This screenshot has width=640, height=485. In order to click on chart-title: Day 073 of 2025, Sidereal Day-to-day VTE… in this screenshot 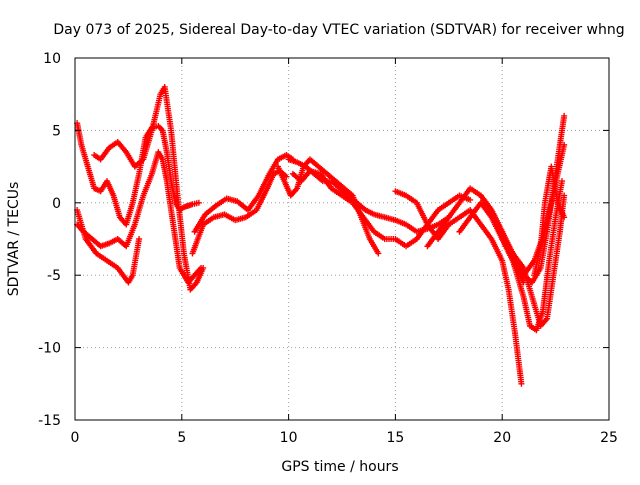, I will do `click(338, 30)`.